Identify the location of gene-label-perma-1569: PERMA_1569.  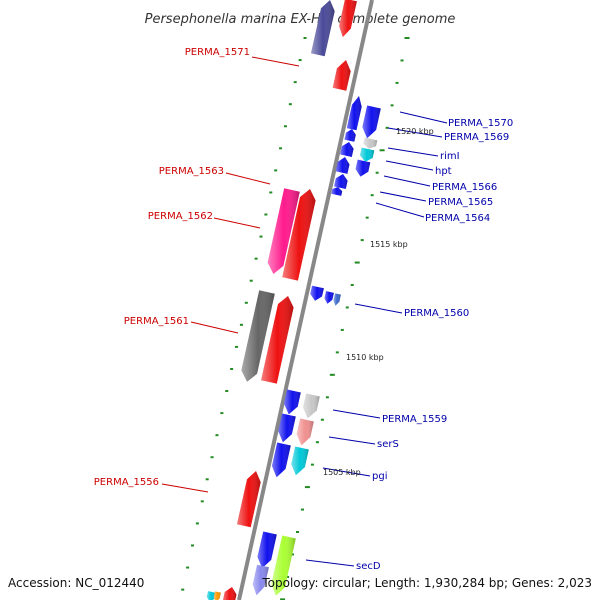
(476, 137).